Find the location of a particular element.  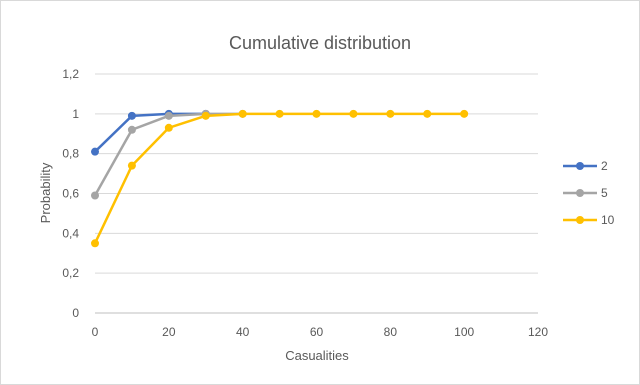

legend-label: 2 is located at coordinates (604, 166).